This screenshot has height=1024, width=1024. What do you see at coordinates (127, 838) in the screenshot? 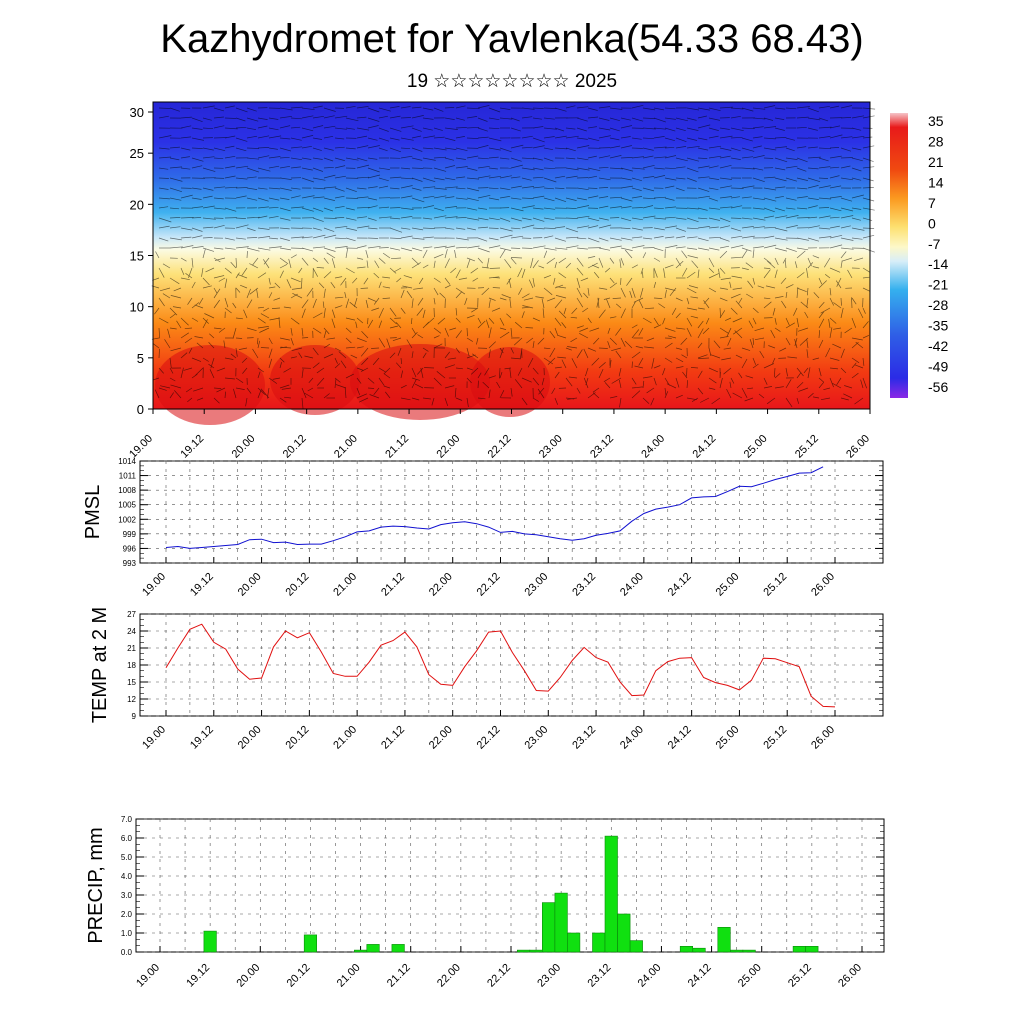
I see `panel-y-tick-label: 6.0` at bounding box center [127, 838].